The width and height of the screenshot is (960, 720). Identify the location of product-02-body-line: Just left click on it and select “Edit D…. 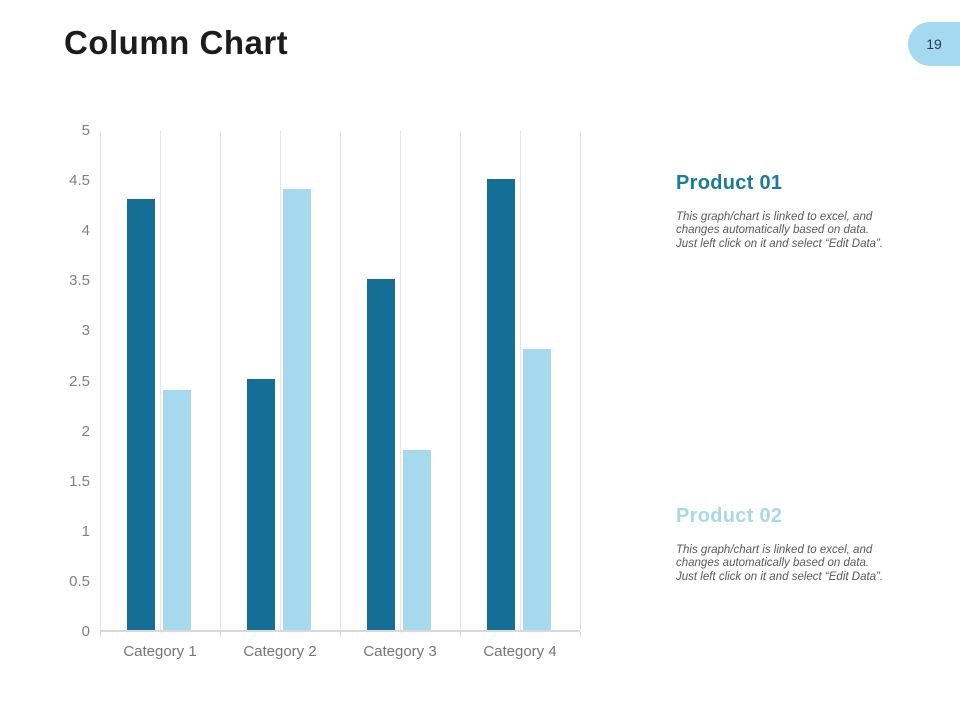
(780, 576).